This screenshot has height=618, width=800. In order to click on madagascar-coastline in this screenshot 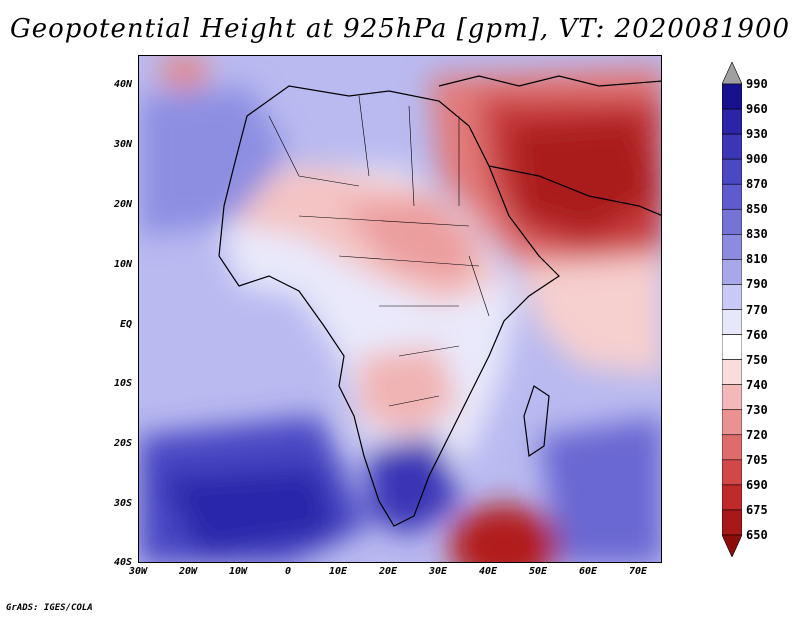, I will do `click(536, 421)`.